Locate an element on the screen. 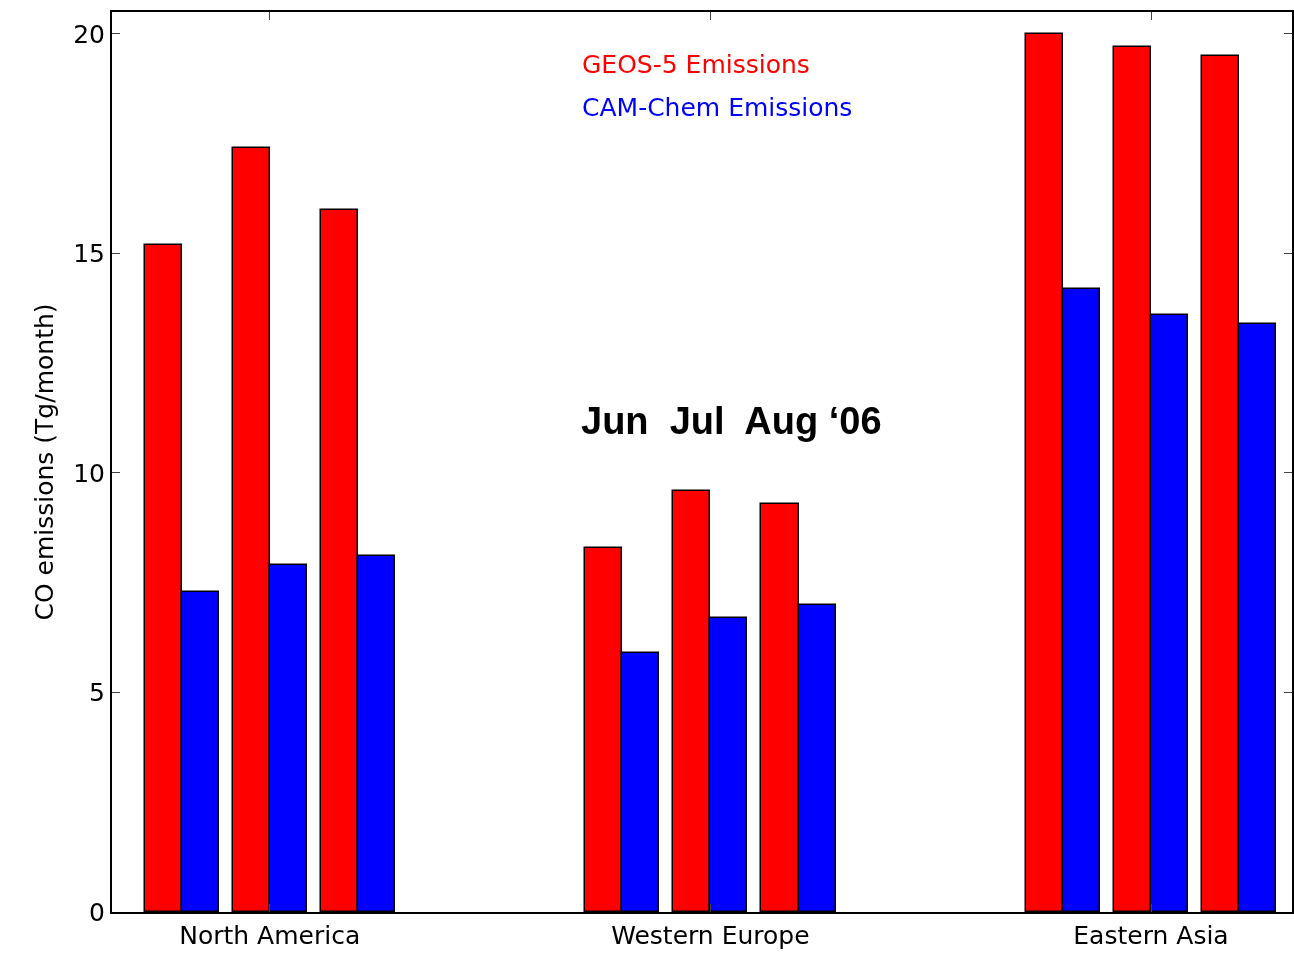 The height and width of the screenshot is (954, 1294). text: CAM-Chem Emissions is located at coordinates (717, 107).